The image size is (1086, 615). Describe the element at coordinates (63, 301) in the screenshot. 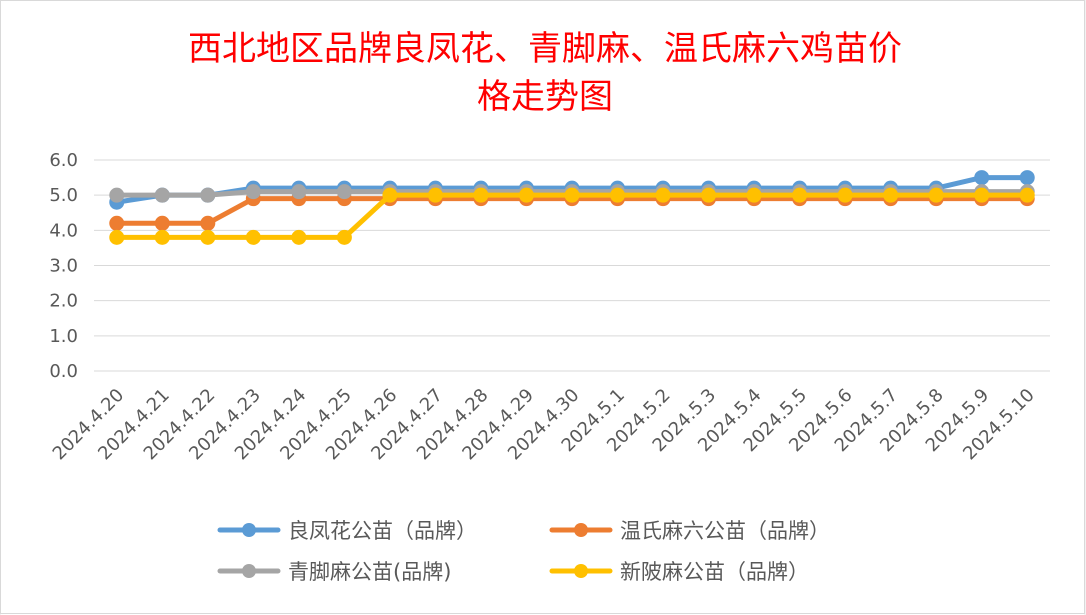

I see `y-tick-label: 2.0` at that location.